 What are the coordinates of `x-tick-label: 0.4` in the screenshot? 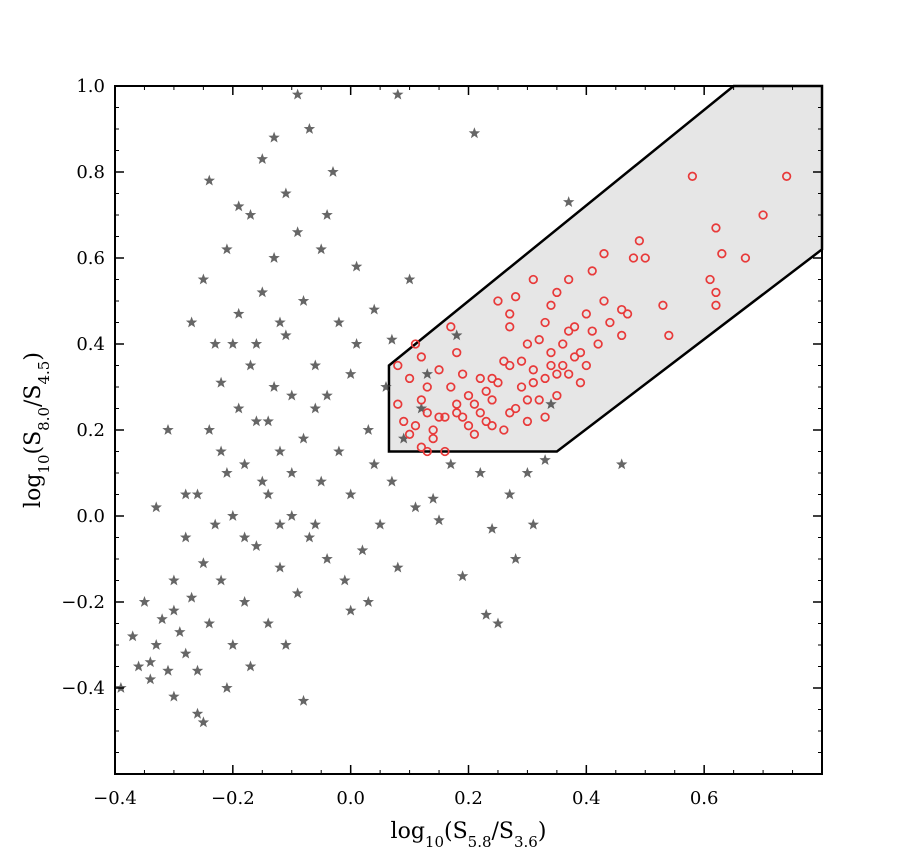 It's located at (586, 798).